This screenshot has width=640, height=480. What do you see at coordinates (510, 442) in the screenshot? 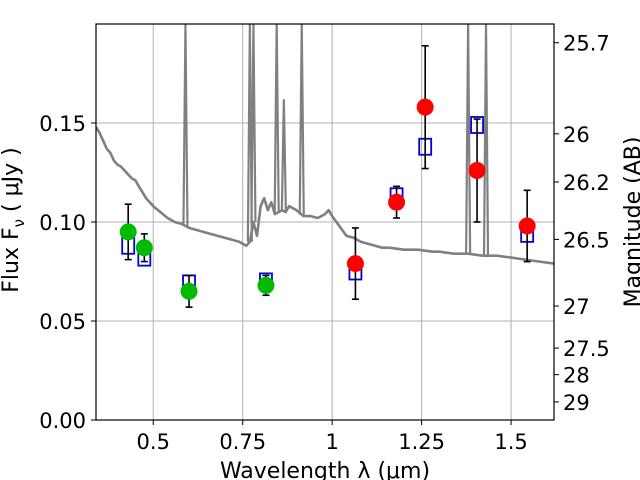
I see `x-tick-label: 1.5` at bounding box center [510, 442].